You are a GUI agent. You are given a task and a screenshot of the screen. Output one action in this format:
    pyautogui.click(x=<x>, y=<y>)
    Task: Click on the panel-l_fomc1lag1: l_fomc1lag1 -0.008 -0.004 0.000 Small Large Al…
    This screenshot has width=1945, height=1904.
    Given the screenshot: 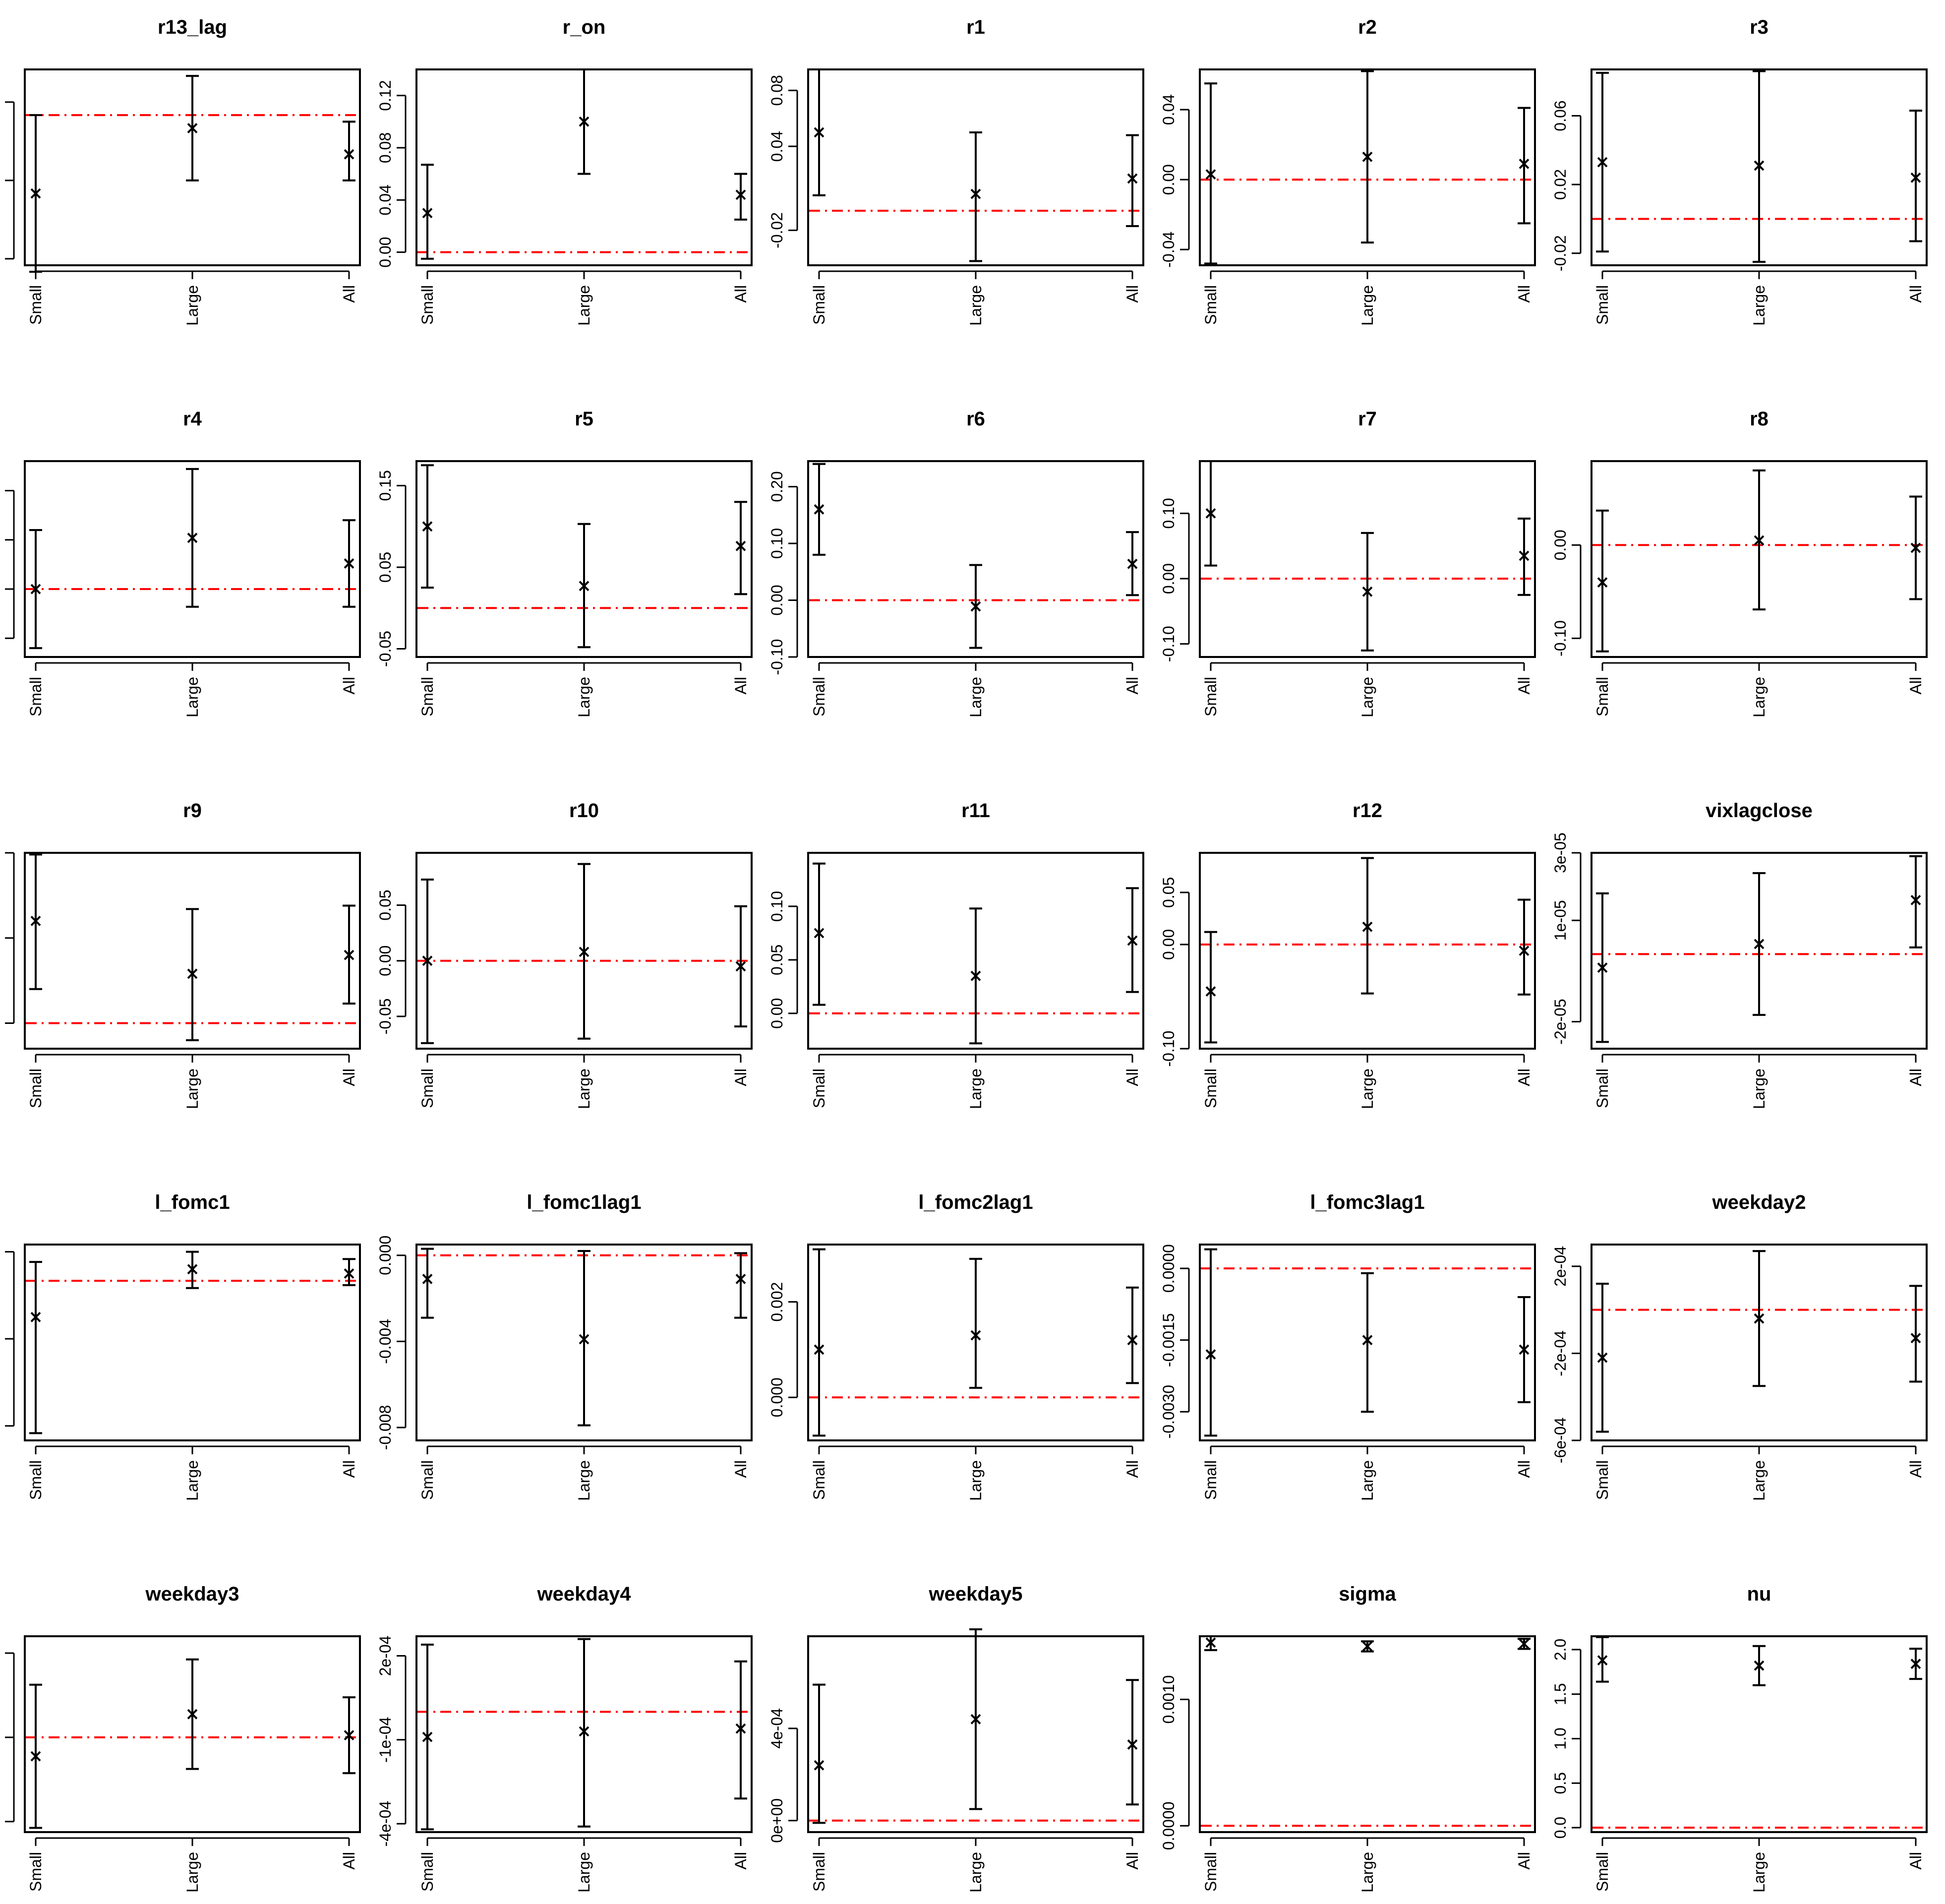 What is the action you would take?
    pyautogui.click(x=564, y=1346)
    